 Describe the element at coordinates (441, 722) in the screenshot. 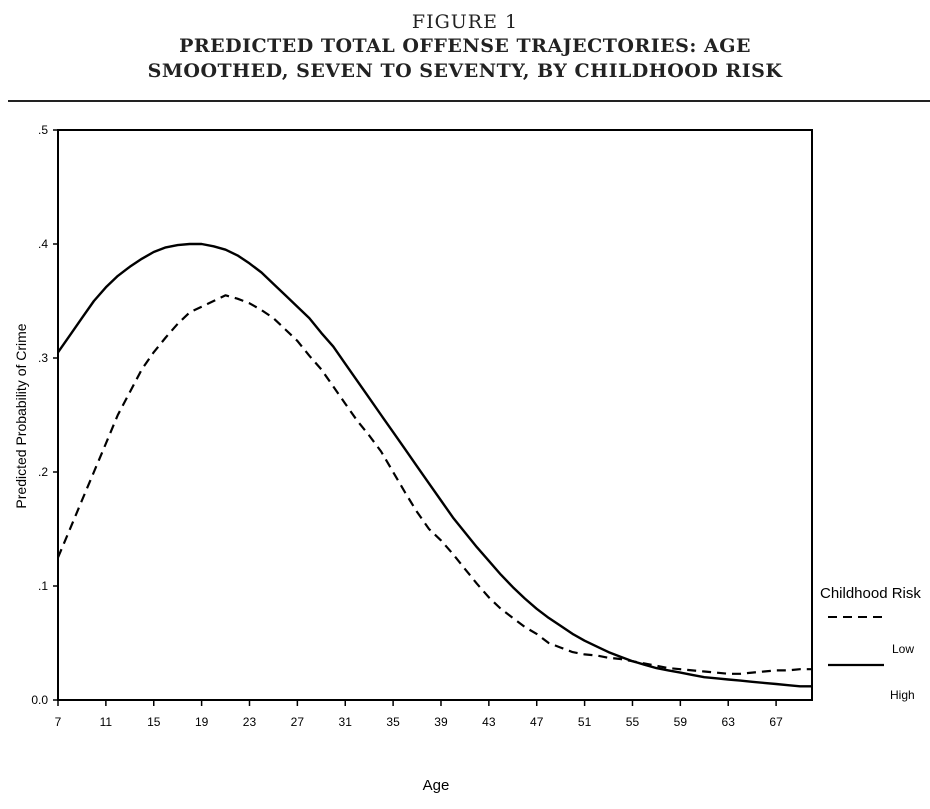

I see `x-tick-label: 39` at that location.